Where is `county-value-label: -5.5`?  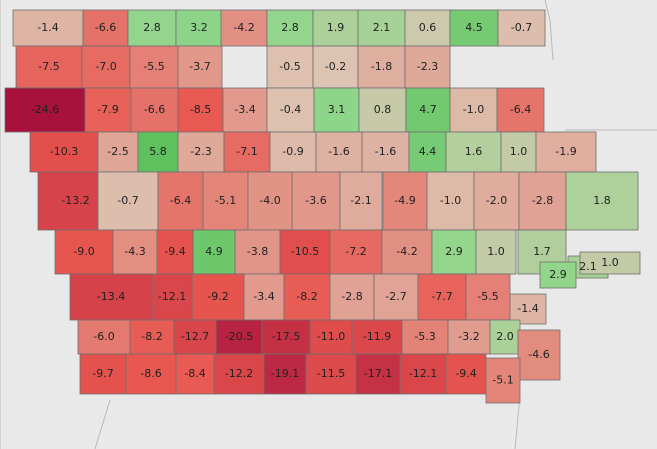
county-value-label: -5.5 is located at coordinates (487, 296).